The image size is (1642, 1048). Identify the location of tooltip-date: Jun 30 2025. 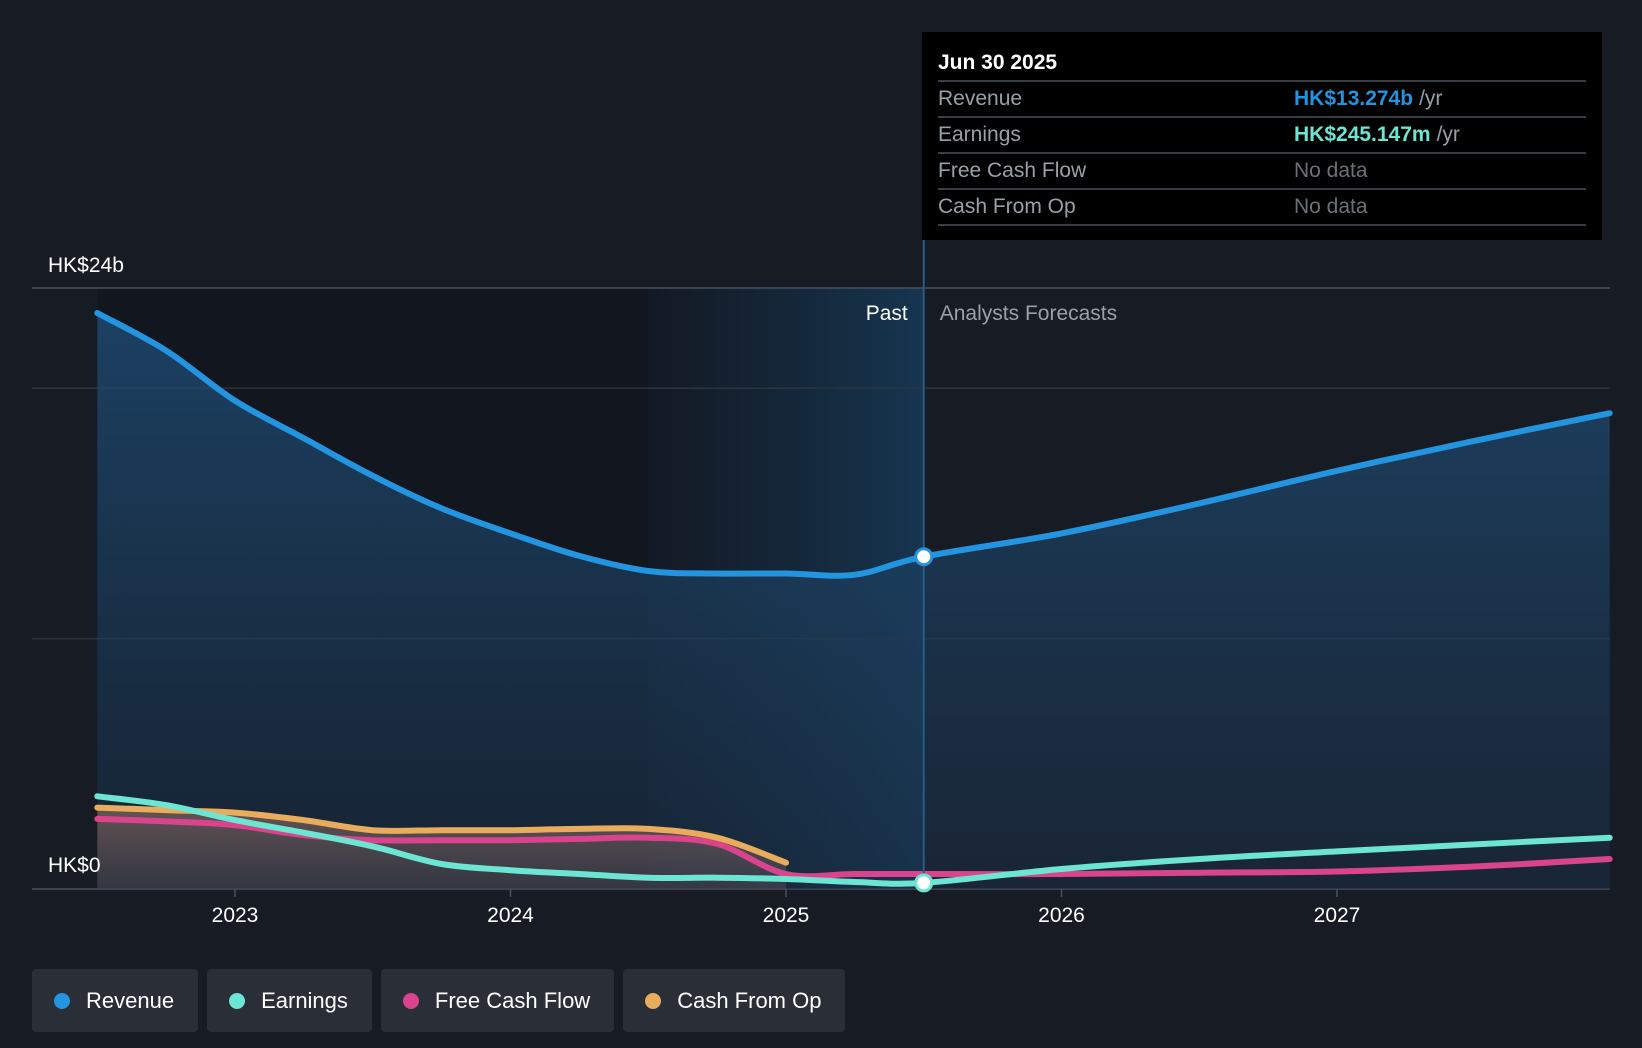
(1262, 64).